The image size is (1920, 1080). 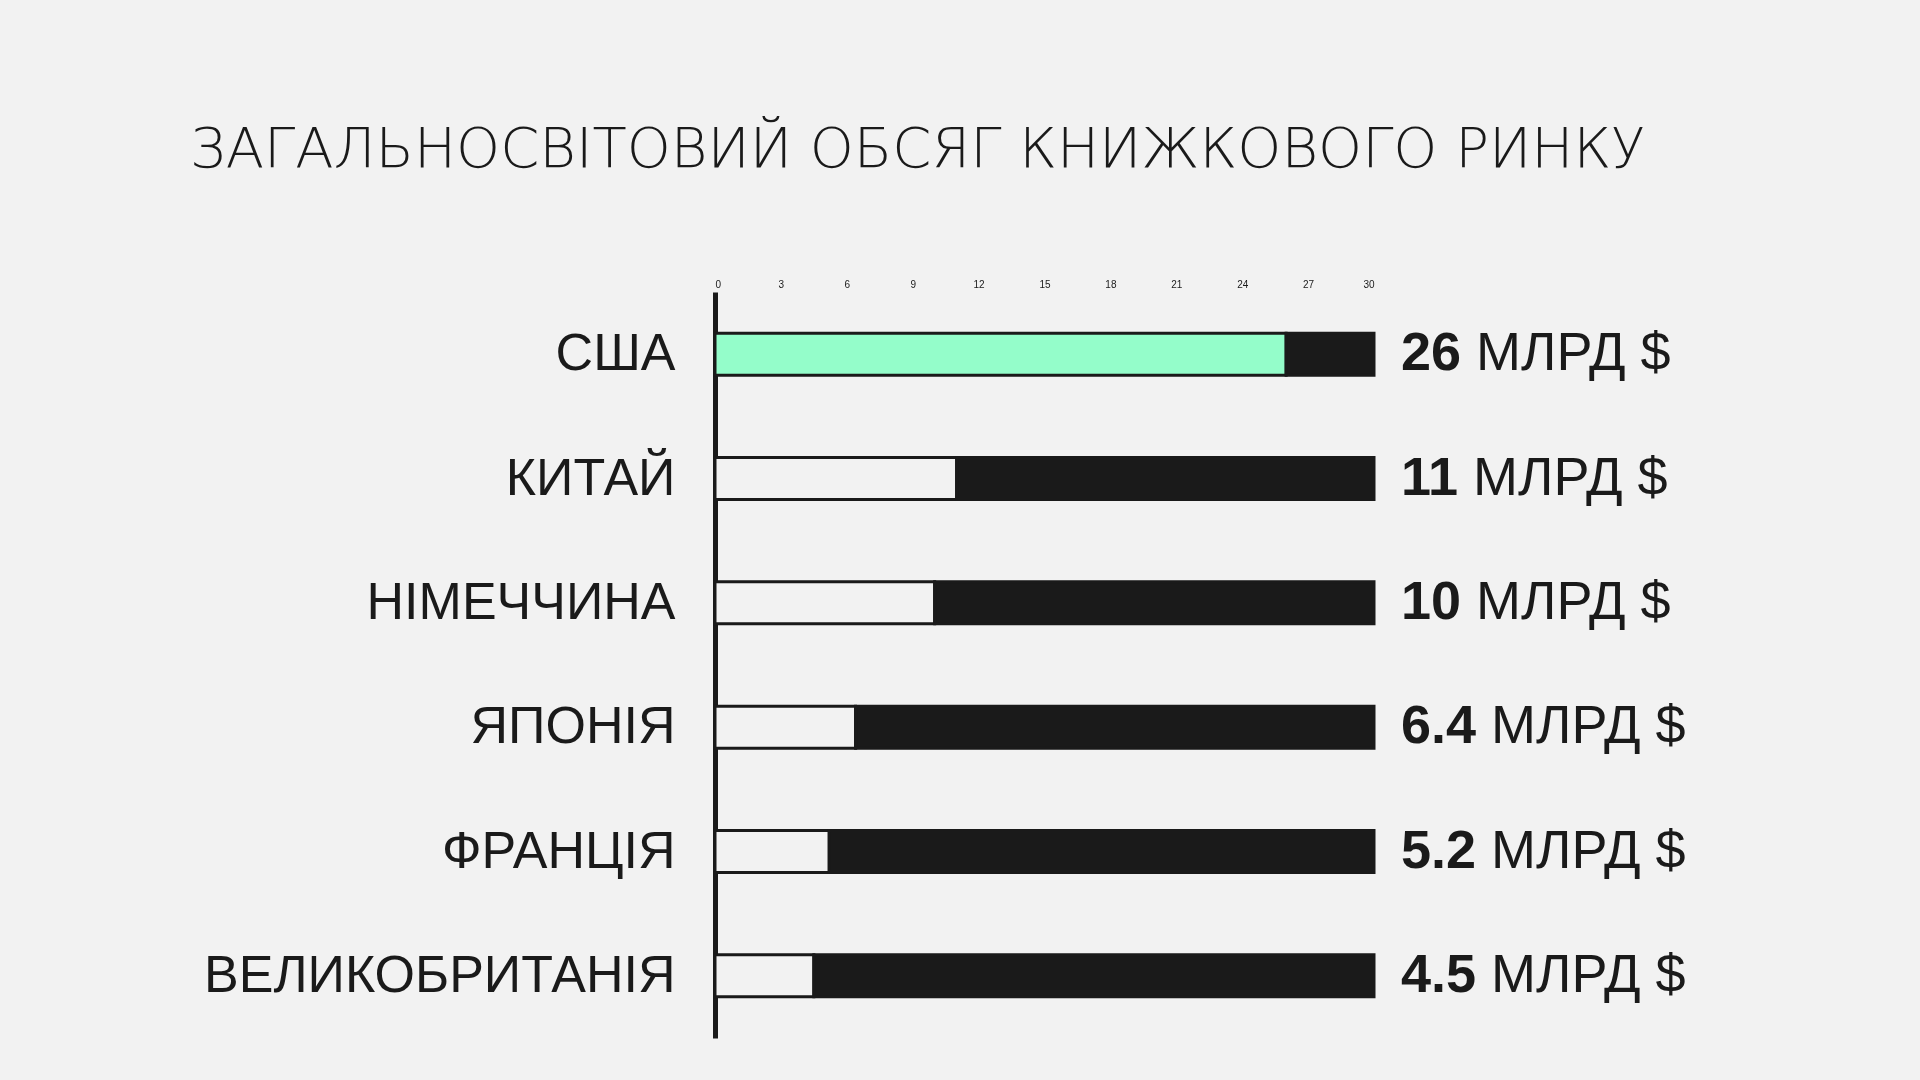 I want to click on data-label: 26 МЛРД $, so click(x=1536, y=351).